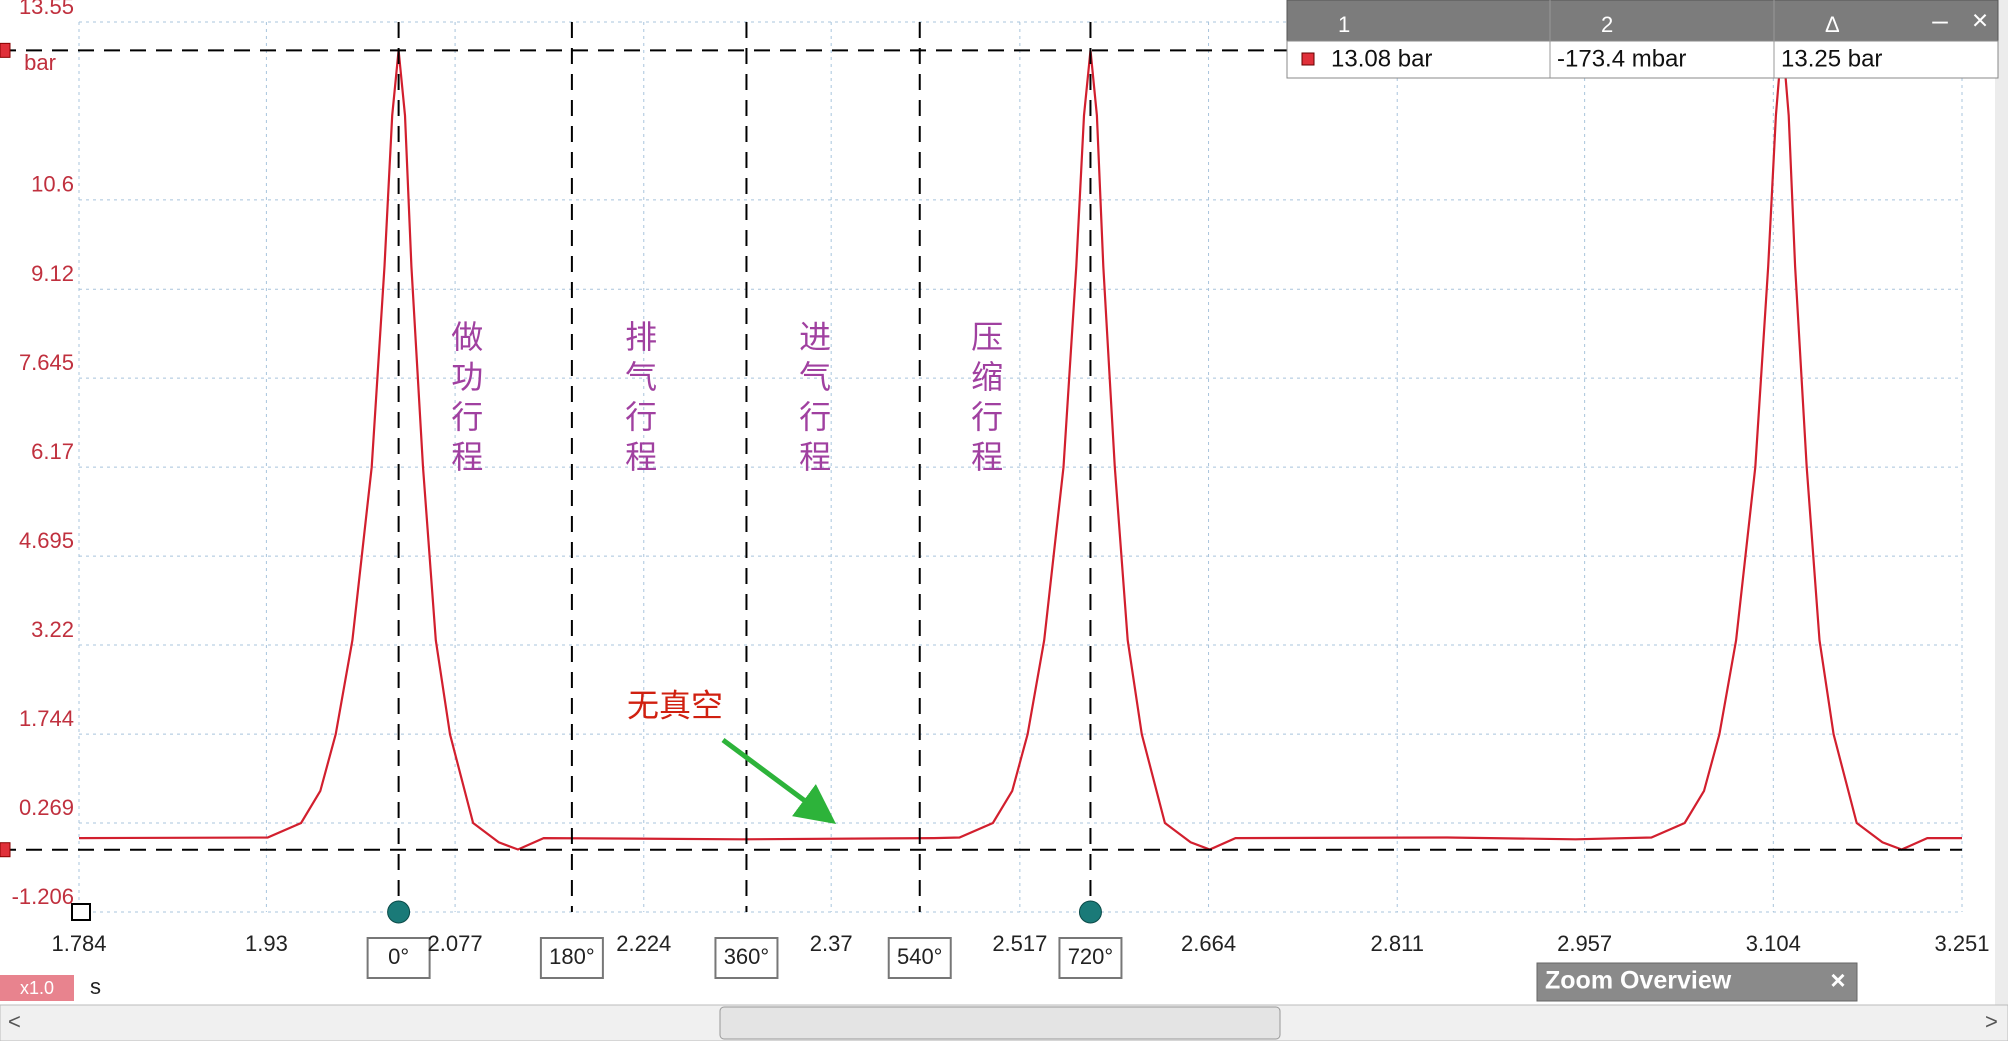  I want to click on phase-label: 0°, so click(398, 956).